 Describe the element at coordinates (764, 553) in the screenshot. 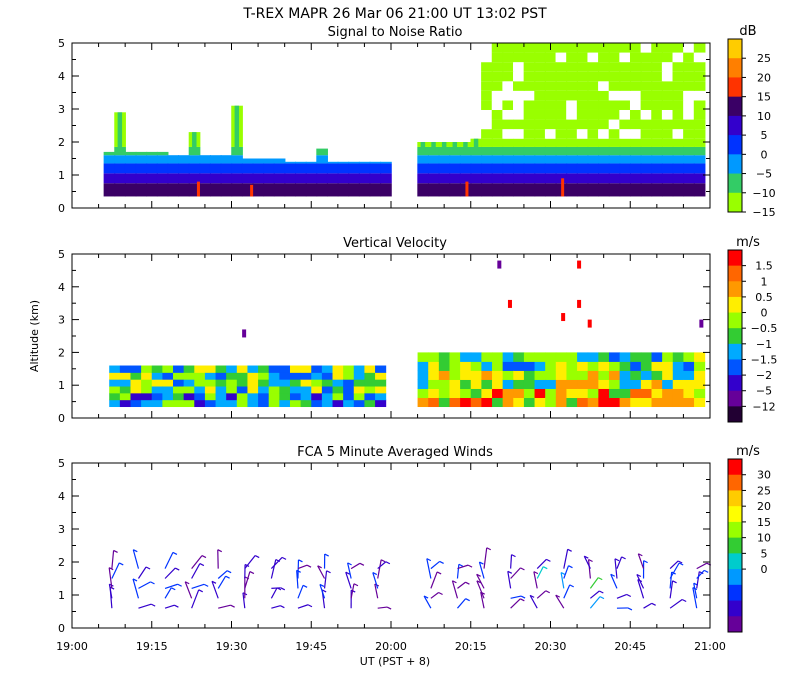

I see `colorbar-label: 5` at that location.